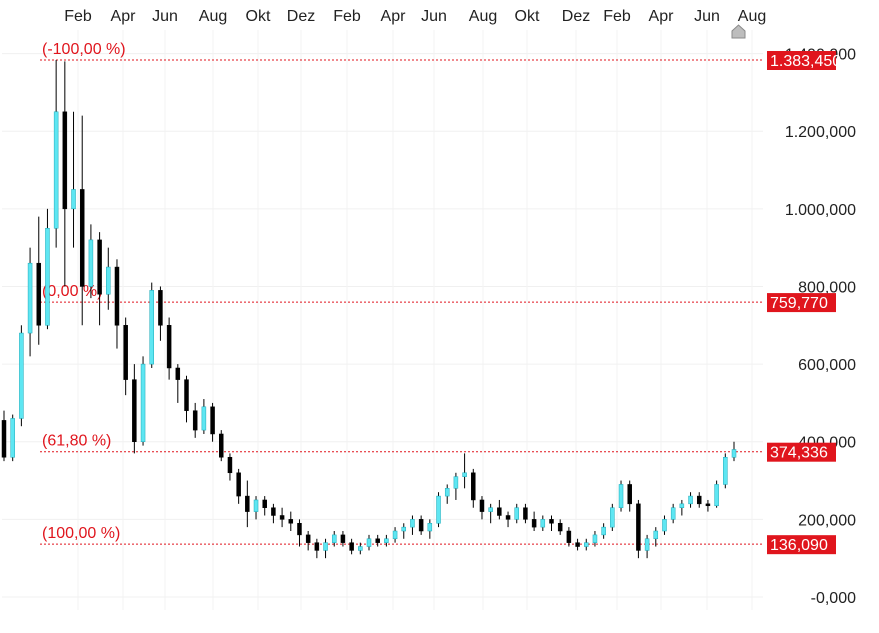  What do you see at coordinates (833, 598) in the screenshot?
I see `y-tick-label: -0,000` at bounding box center [833, 598].